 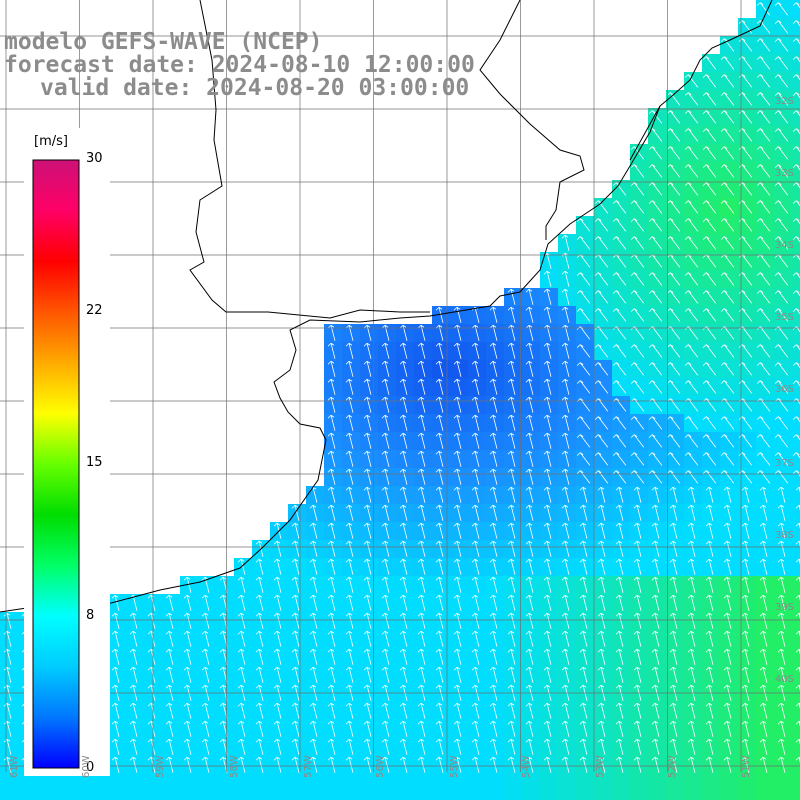 I want to click on lat-label: 36S, so click(x=784, y=389).